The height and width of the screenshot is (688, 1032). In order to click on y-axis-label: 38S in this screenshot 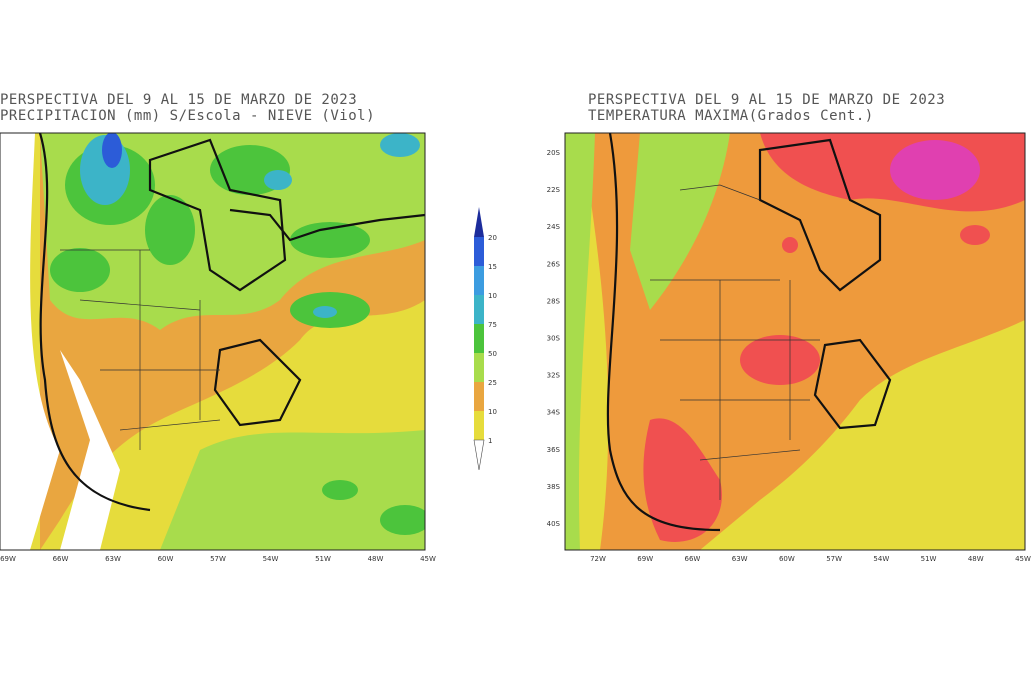, I will do `click(554, 487)`.